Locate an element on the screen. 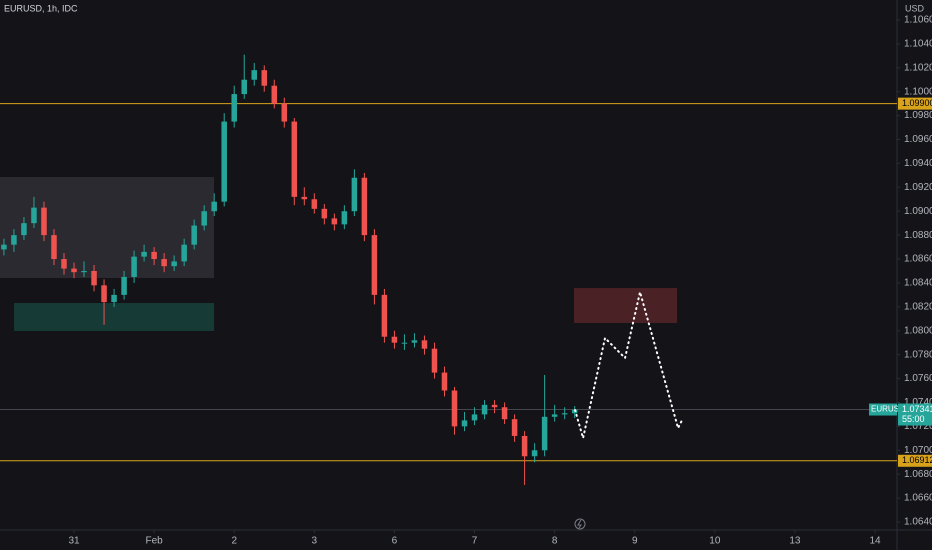  x-tick-label: 14 is located at coordinates (875, 541).